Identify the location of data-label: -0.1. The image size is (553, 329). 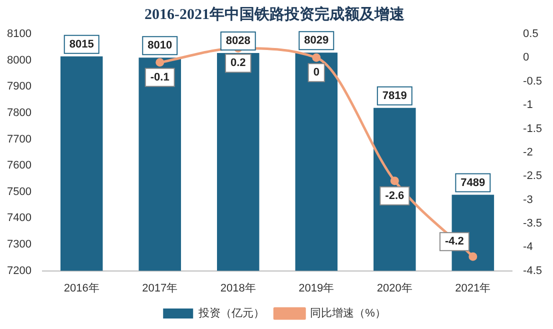
(160, 77).